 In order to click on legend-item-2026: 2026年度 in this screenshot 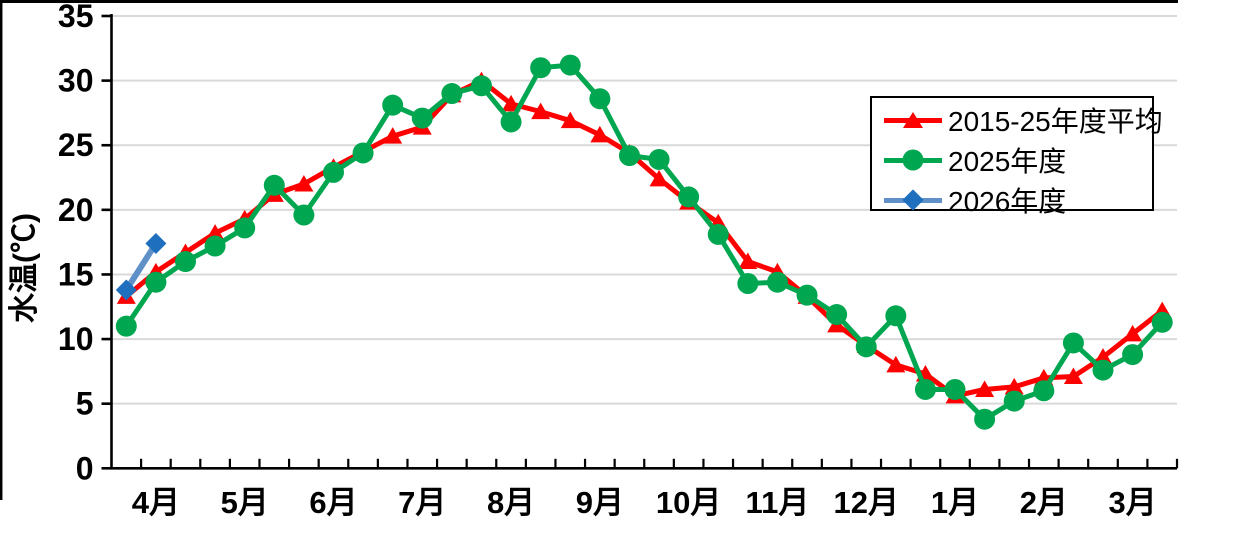, I will do `click(1015, 200)`.